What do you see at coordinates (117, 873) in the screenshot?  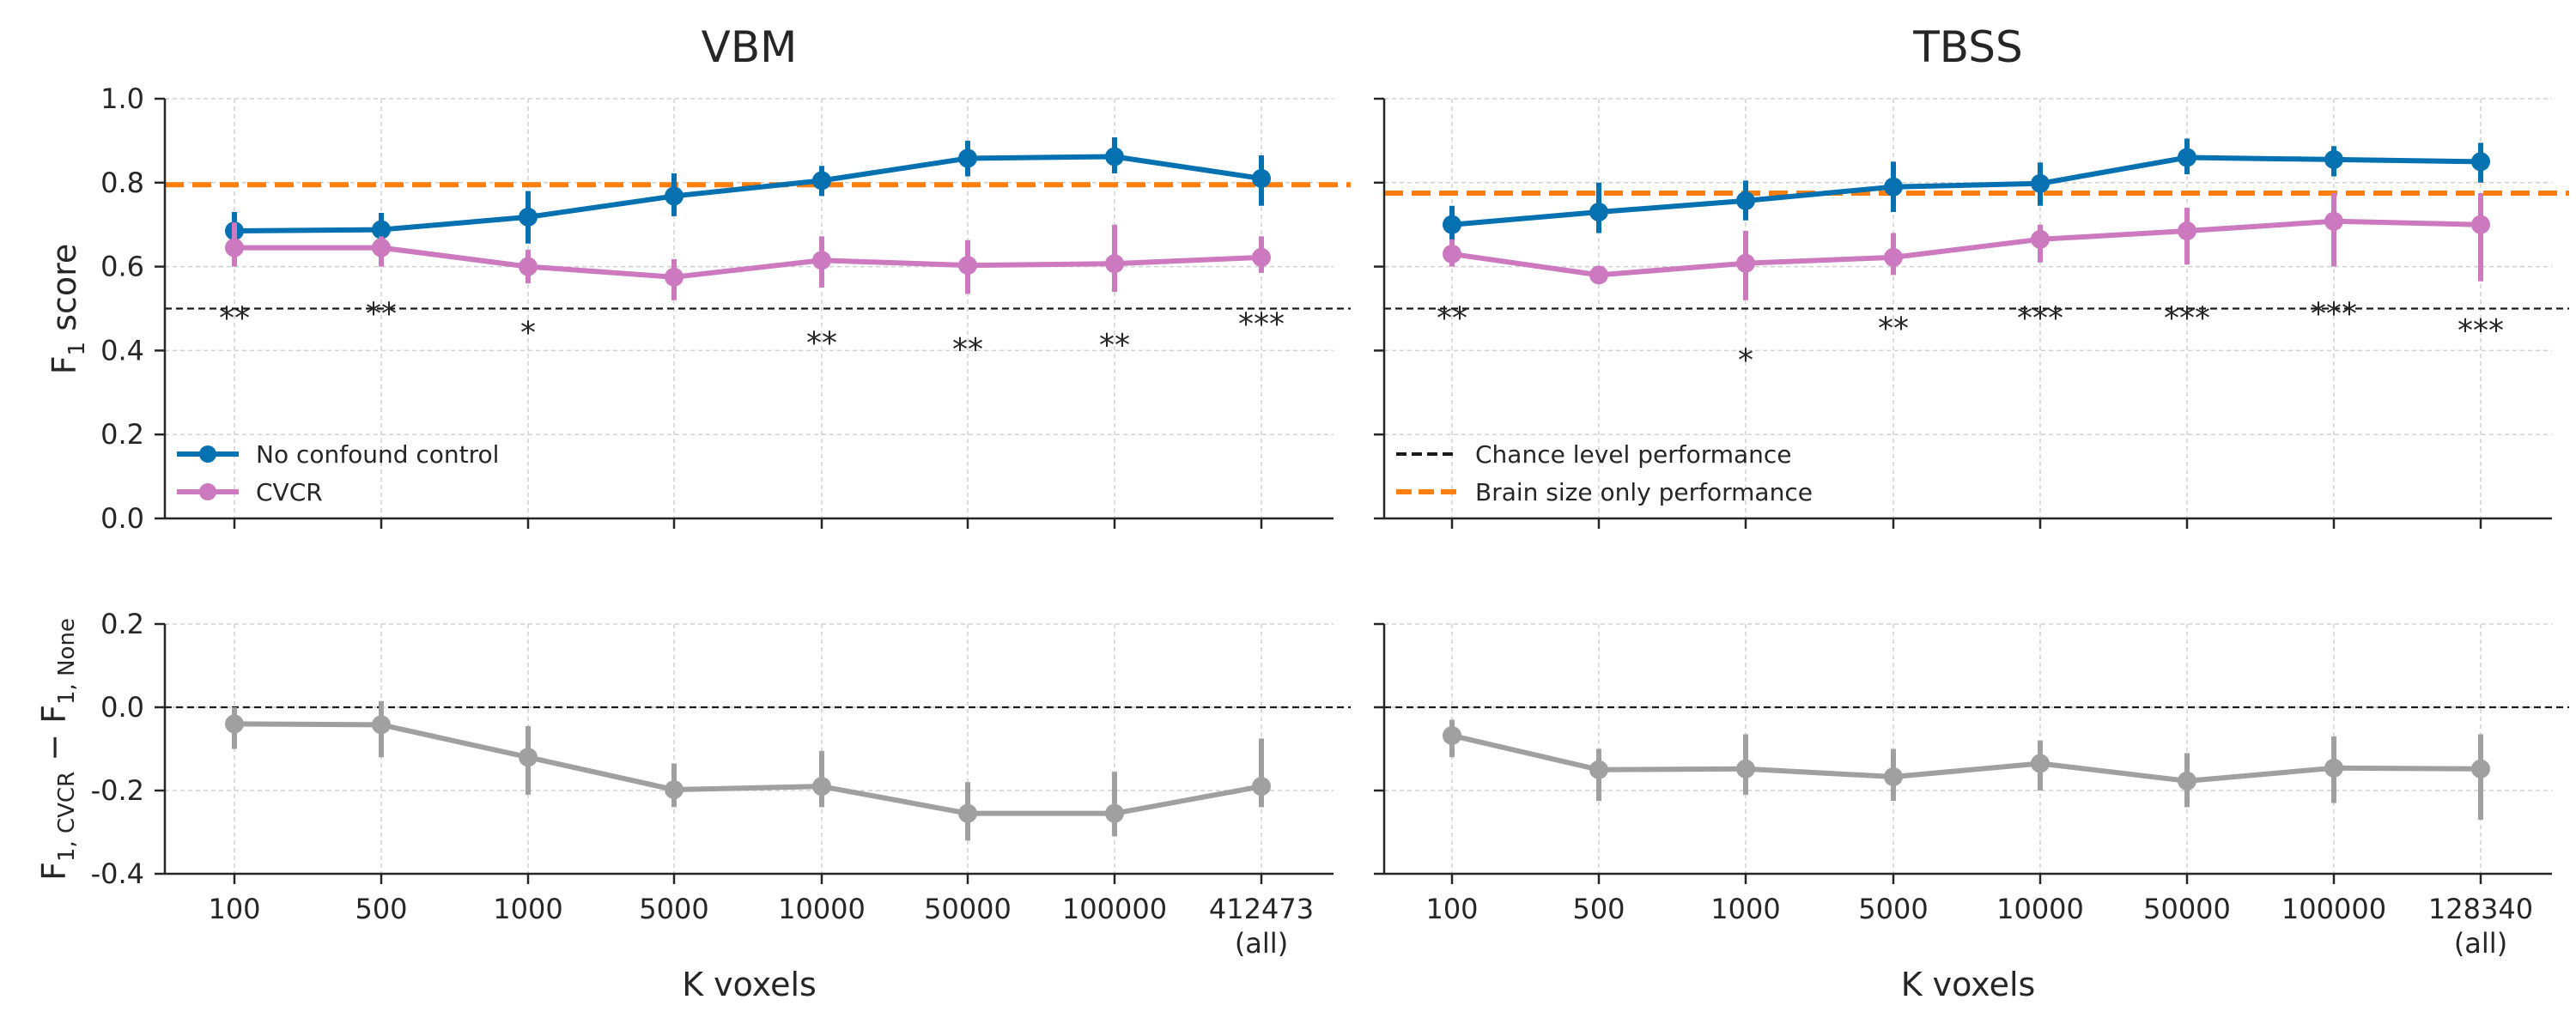 I see `y-tick-label: -0.4` at bounding box center [117, 873].